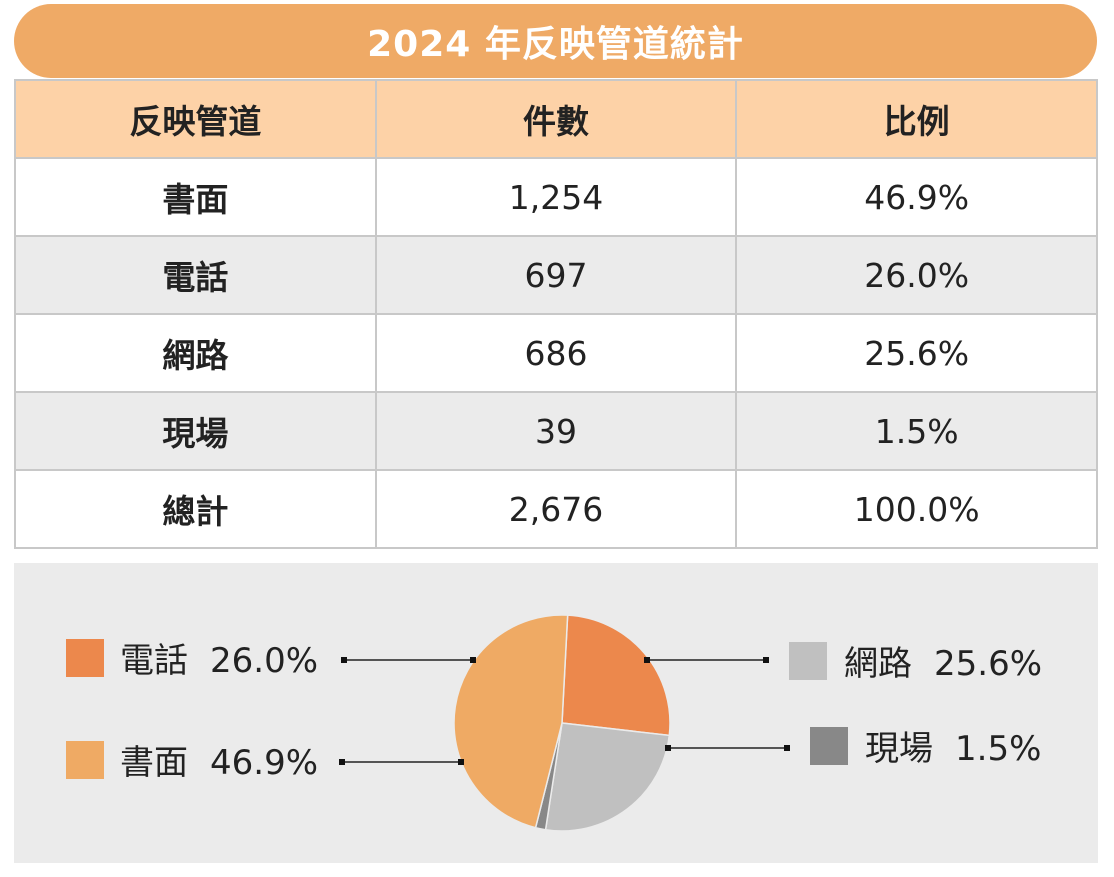  I want to click on cell-channel: 網路, so click(195, 353).